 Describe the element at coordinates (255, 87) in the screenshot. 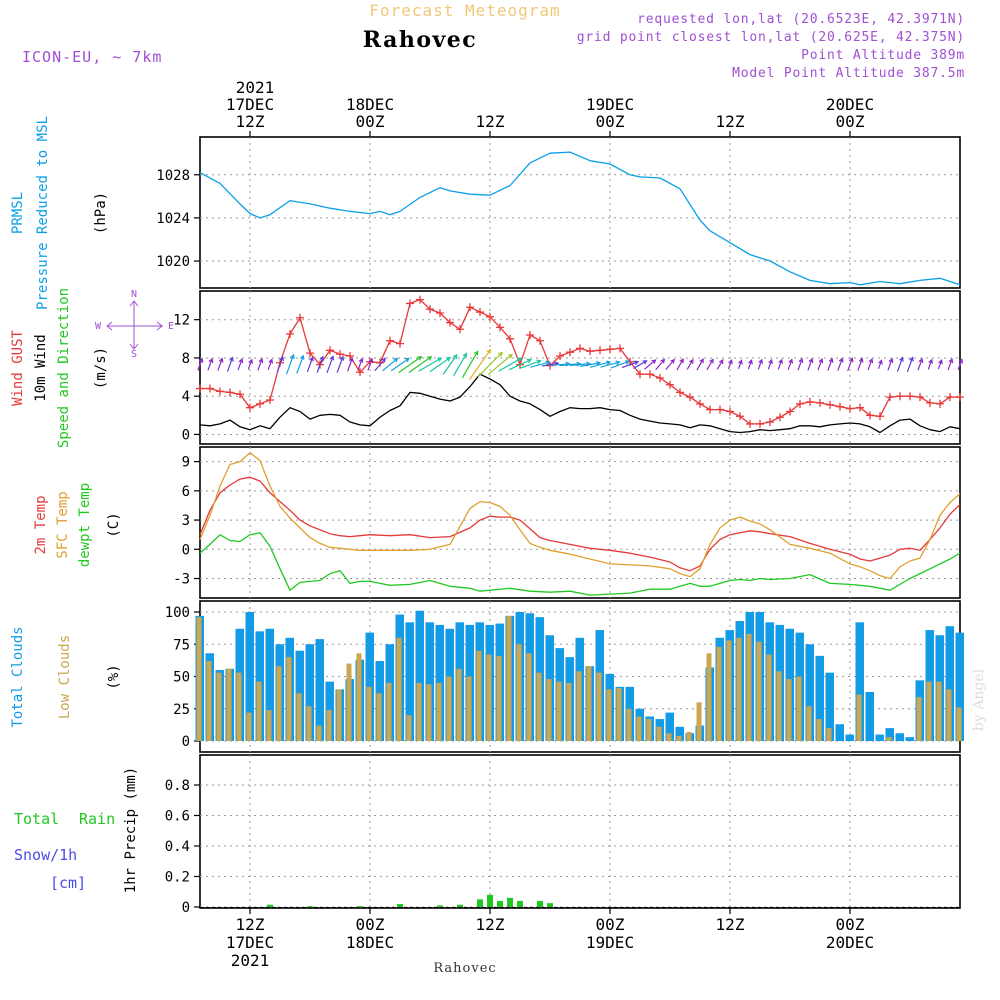

I see `top-year: 2021` at that location.